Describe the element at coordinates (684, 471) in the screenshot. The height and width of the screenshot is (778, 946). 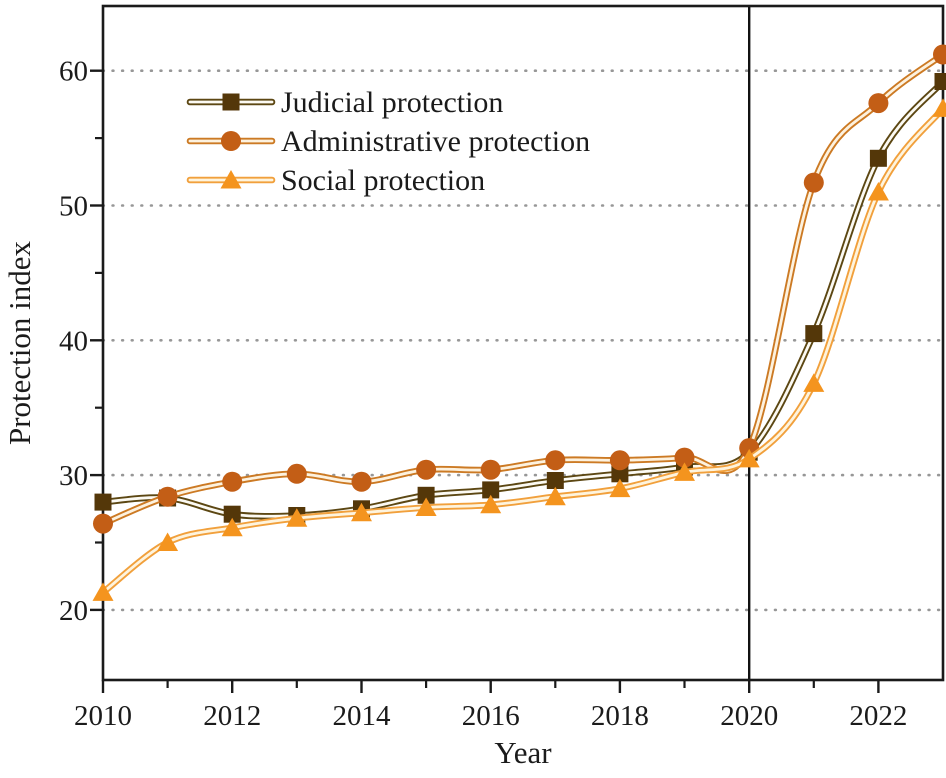
I see `social-protection-point-2019` at that location.